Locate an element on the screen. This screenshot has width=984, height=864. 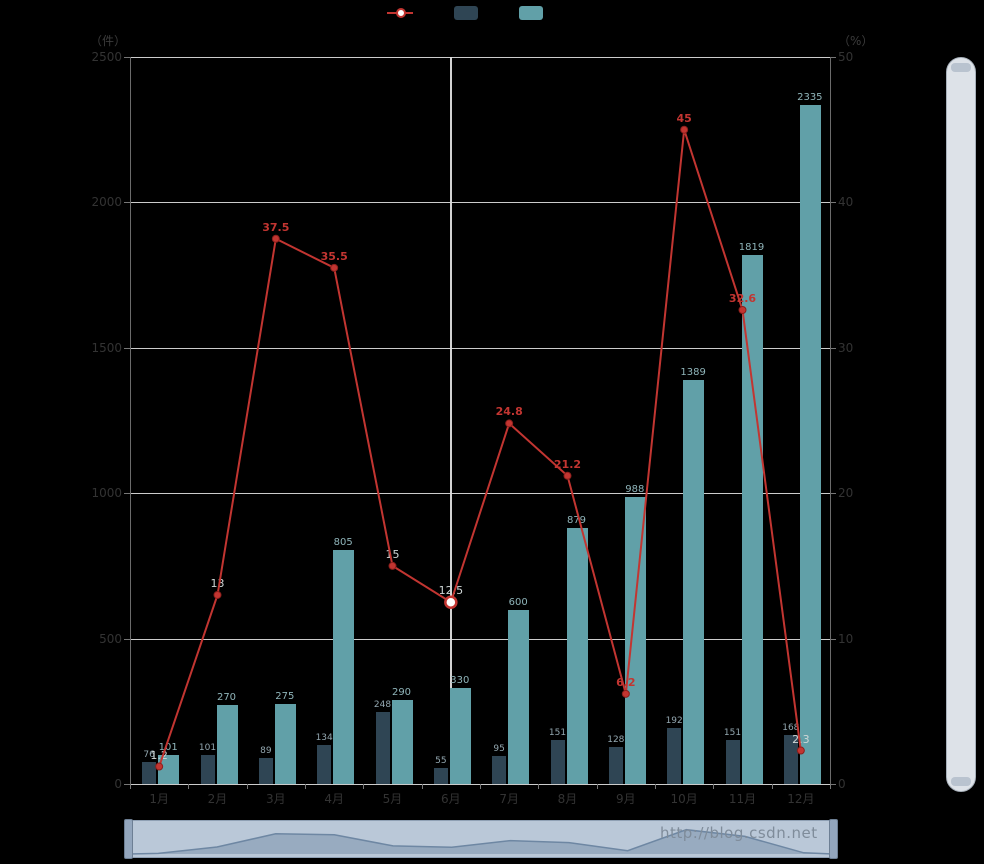
line-point-label: 12.5 is located at coordinates (451, 591).